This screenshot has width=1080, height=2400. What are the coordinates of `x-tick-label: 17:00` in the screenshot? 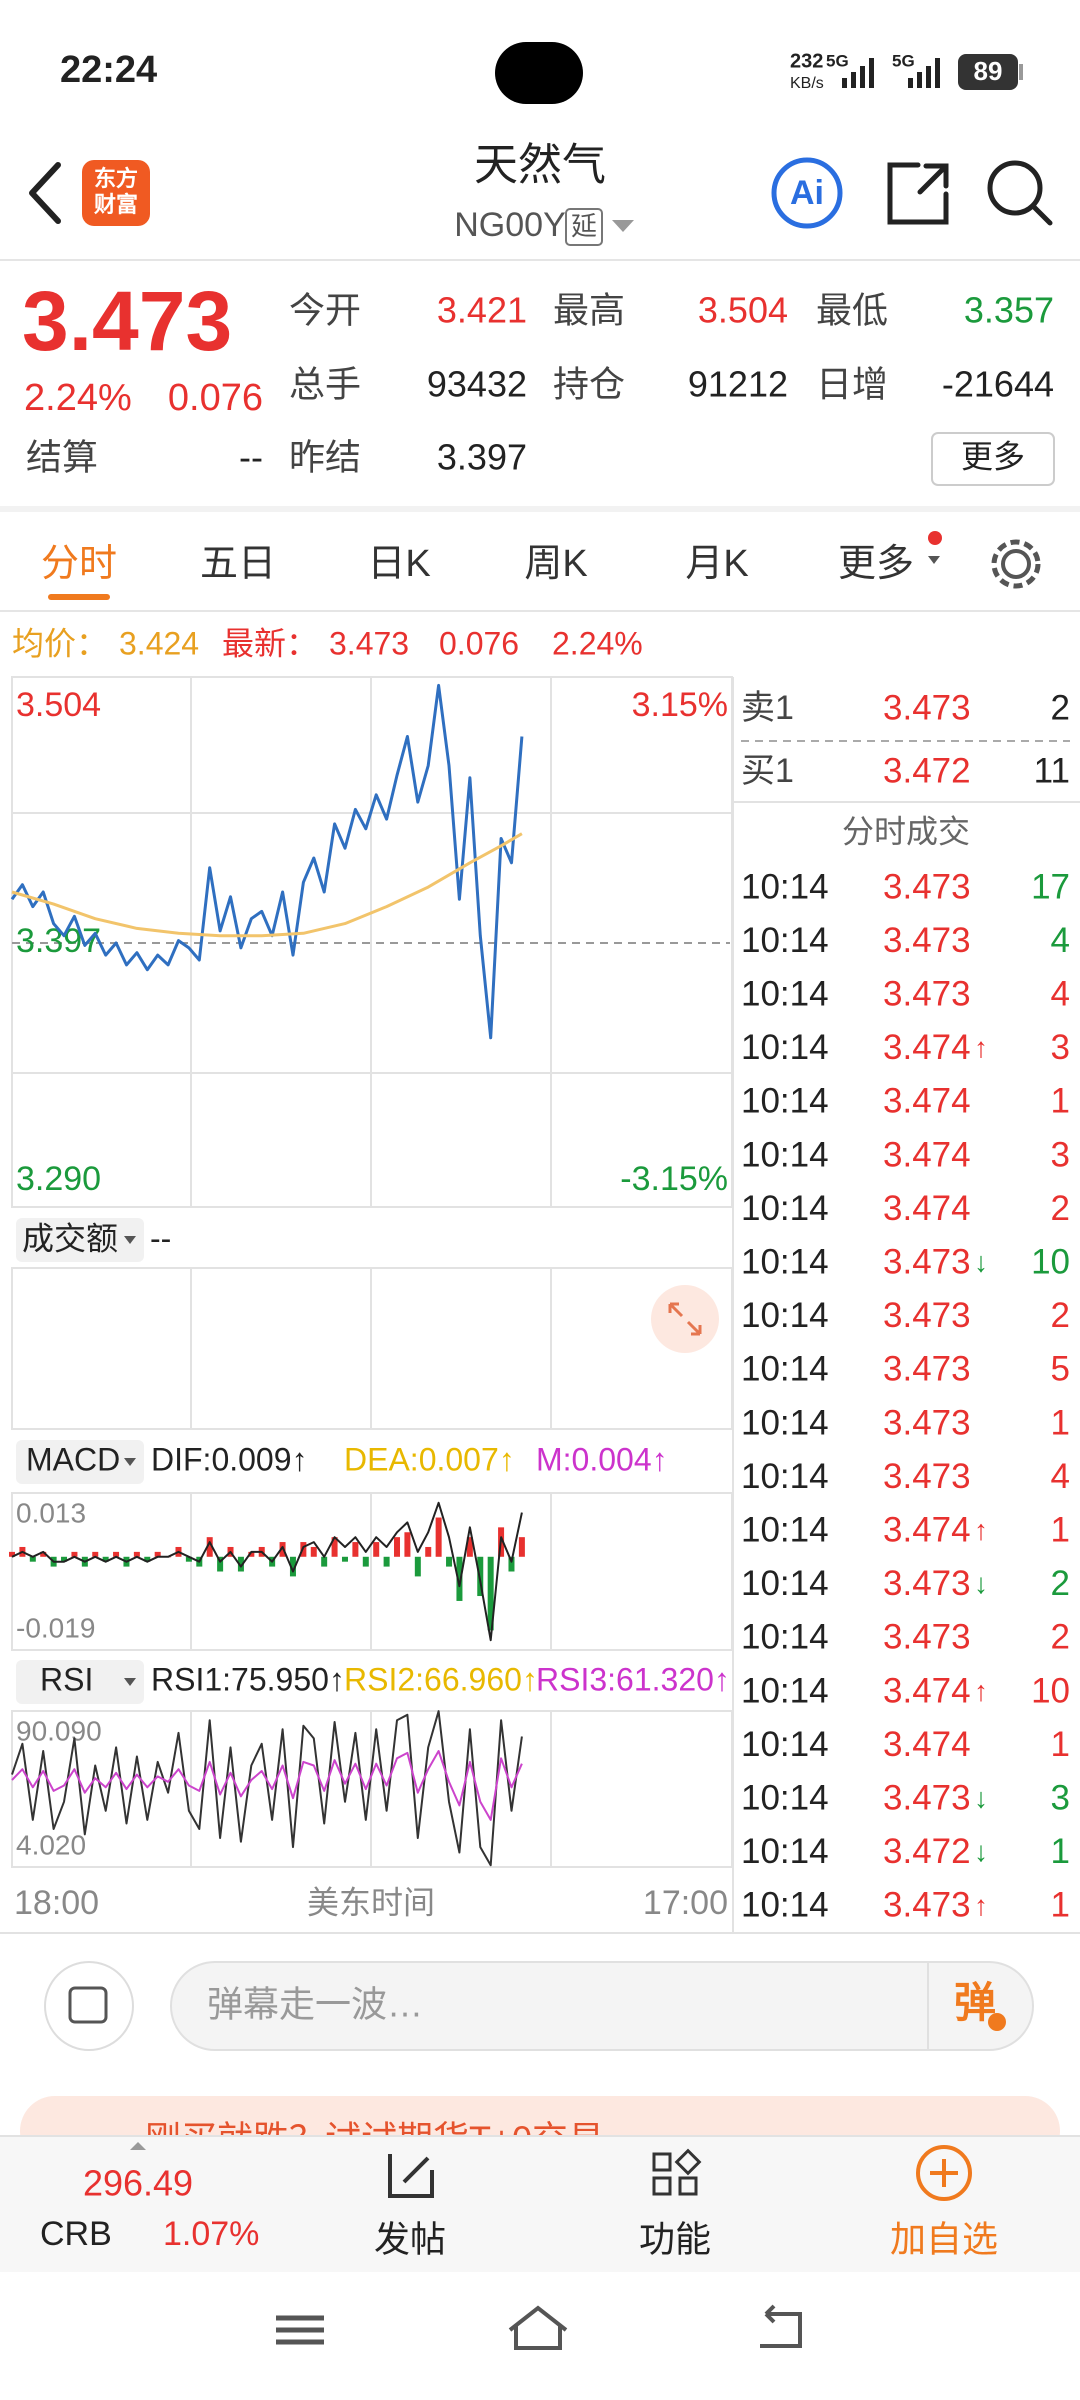 It's located at (685, 1903).